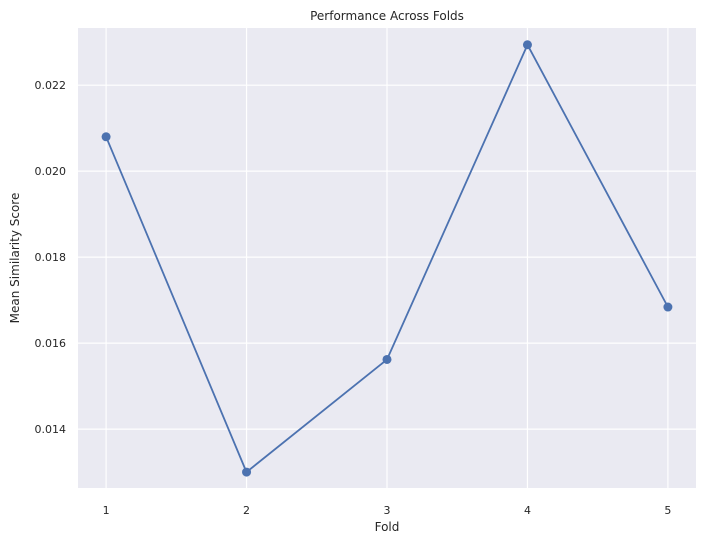  I want to click on chart-title: Performance Across Folds, so click(387, 16).